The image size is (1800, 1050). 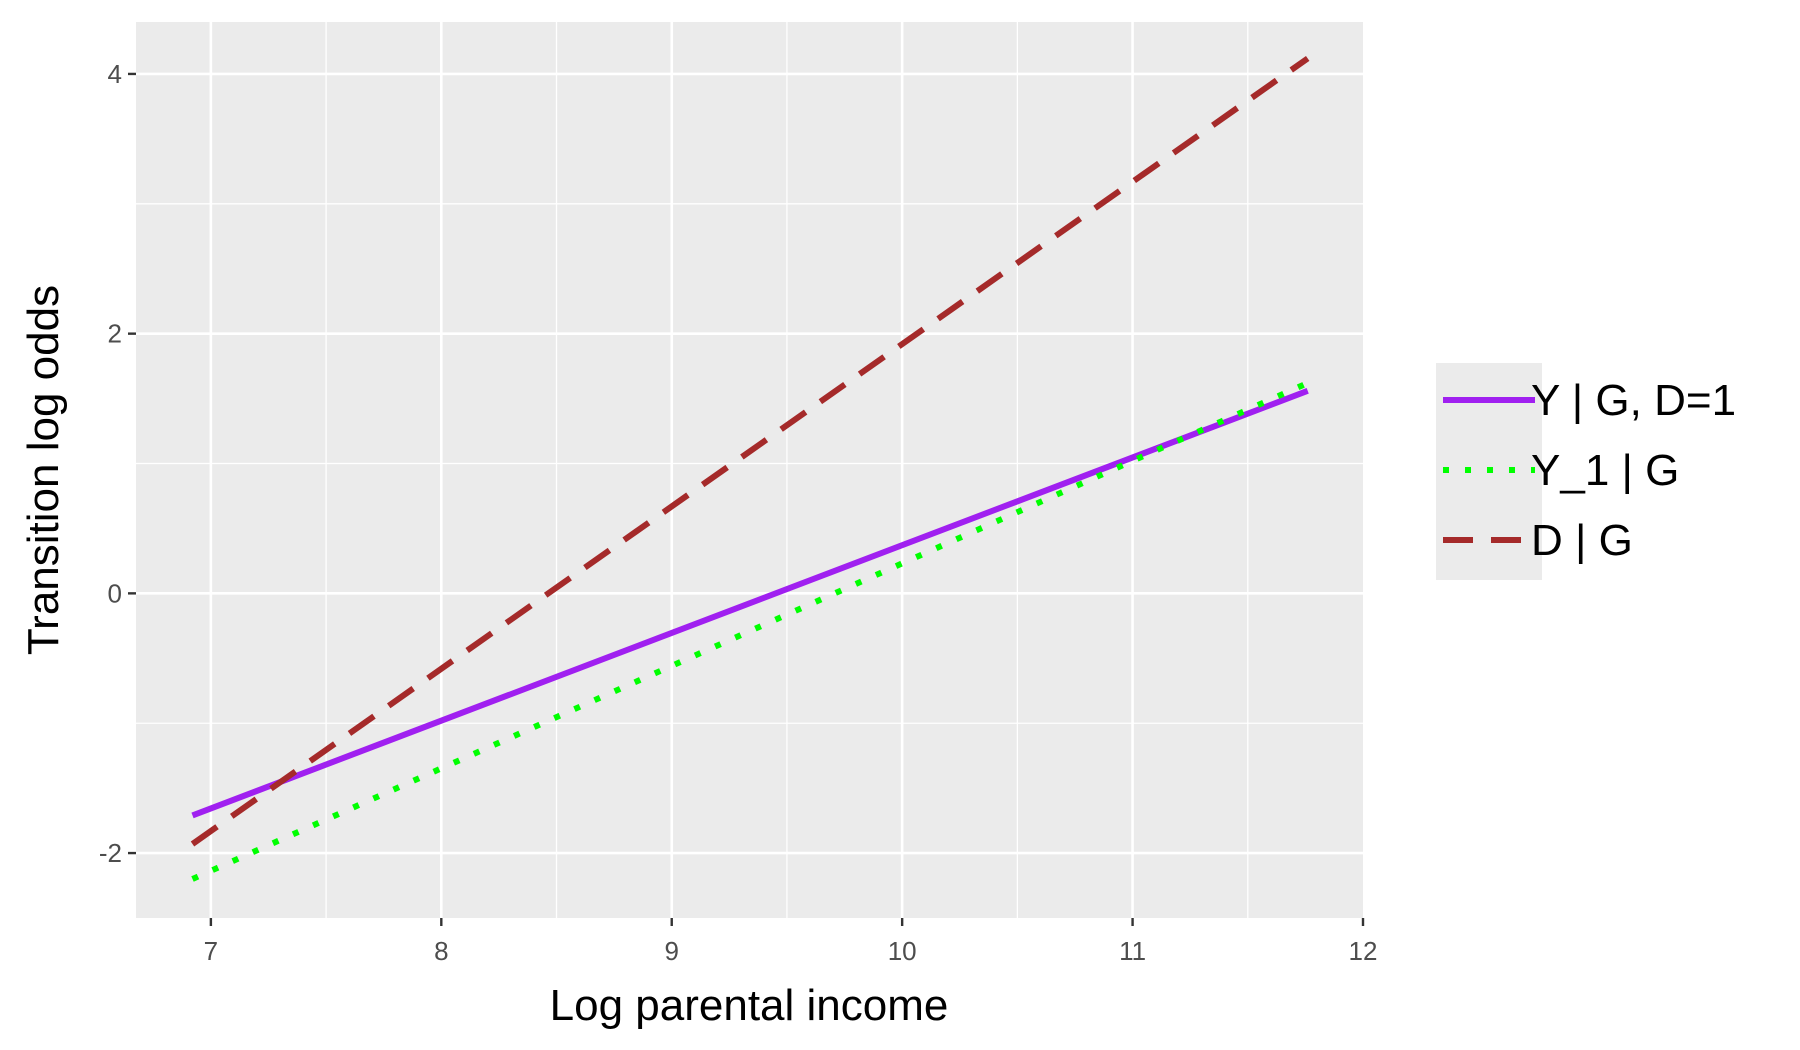 What do you see at coordinates (115, 593) in the screenshot?
I see `y-tick-label: 0` at bounding box center [115, 593].